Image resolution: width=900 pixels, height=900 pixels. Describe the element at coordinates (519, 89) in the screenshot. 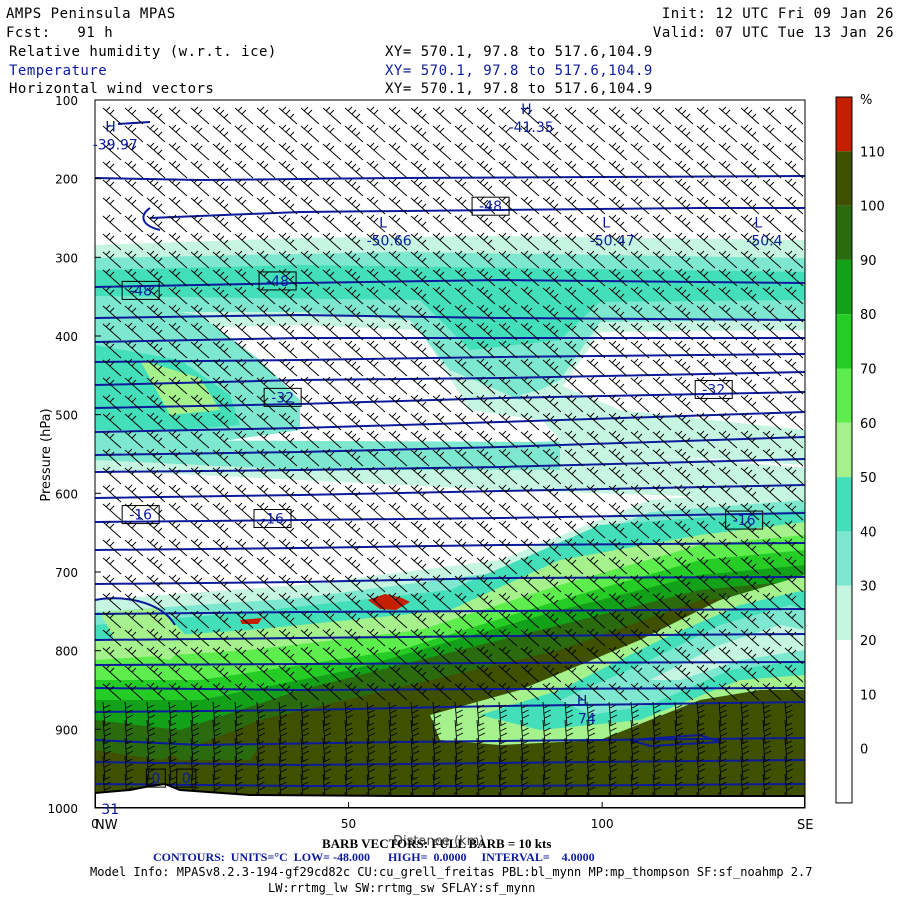

I see `field-wind-xy: XY= 570.1, 97.8 to 517.6,104.9` at that location.